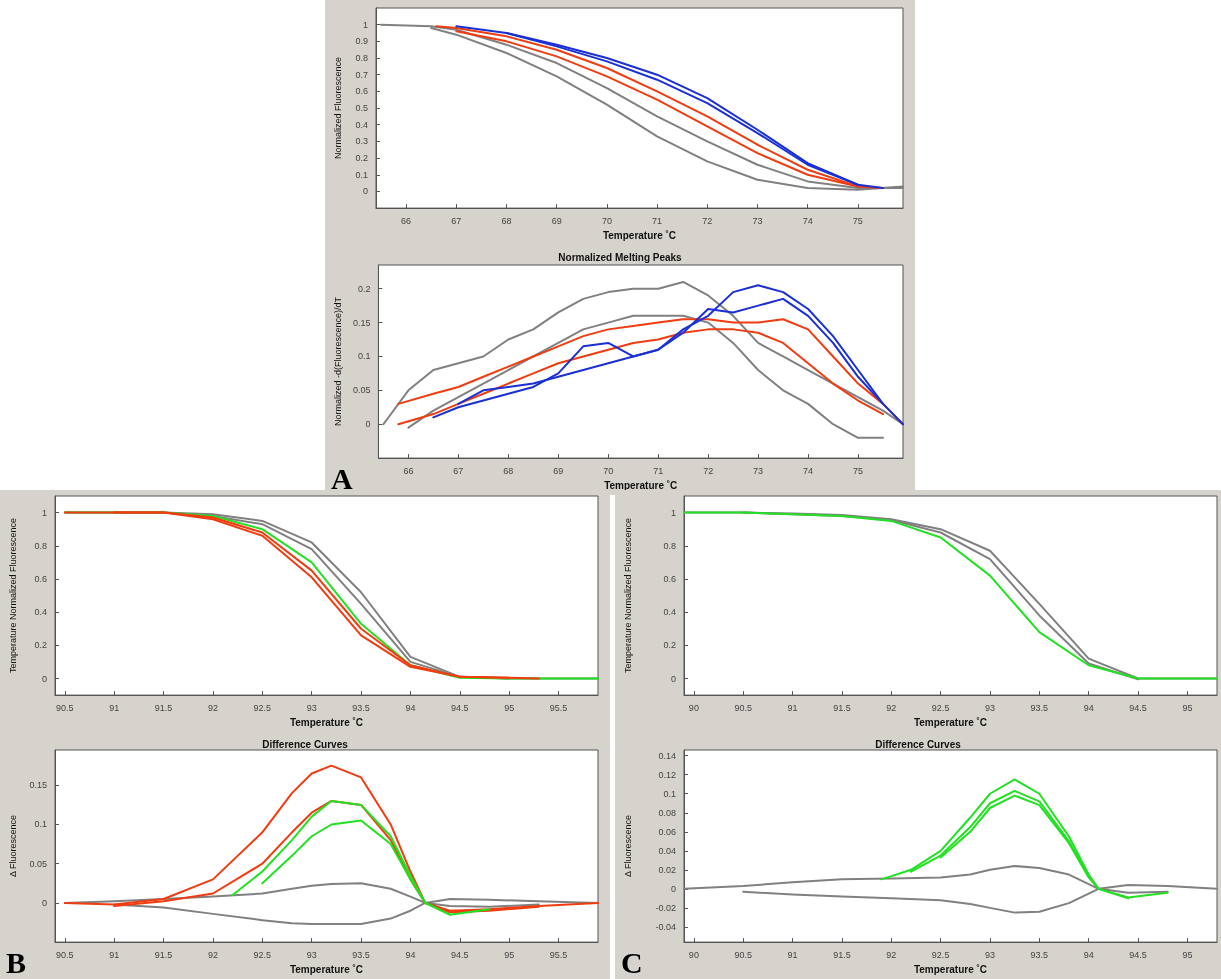 Image resolution: width=1221 pixels, height=979 pixels. I want to click on y-tick-label: 0.02, so click(667, 869).